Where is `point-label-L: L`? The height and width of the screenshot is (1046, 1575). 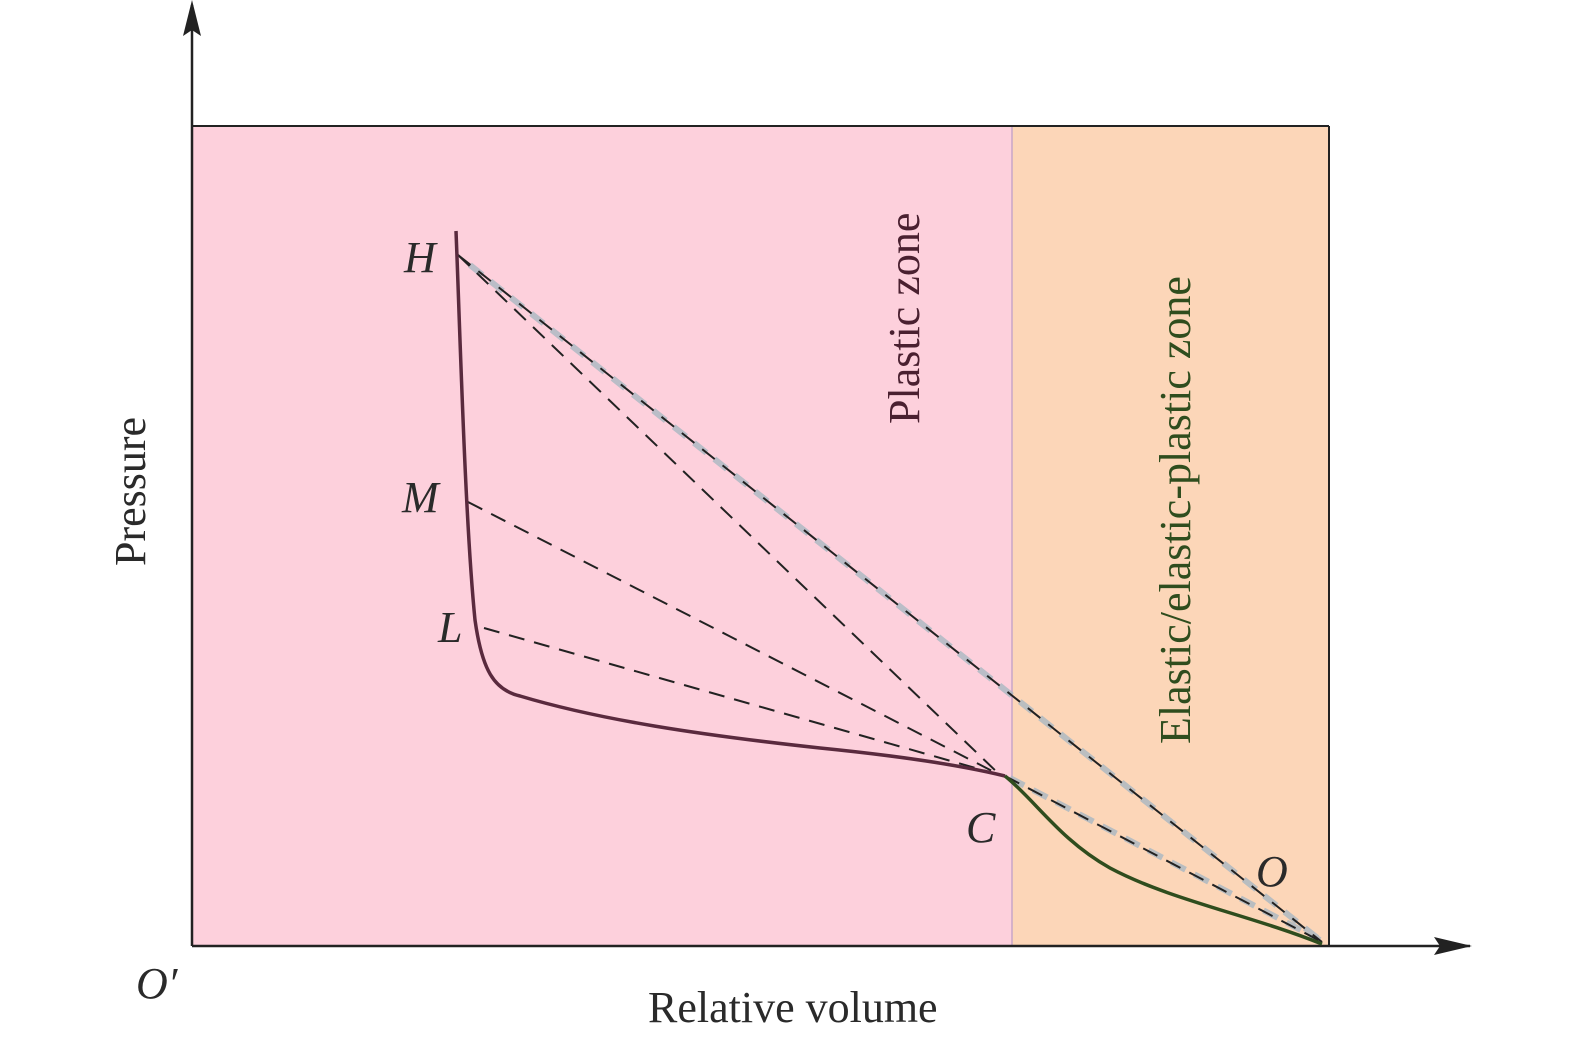 point-label-L: L is located at coordinates (449, 627).